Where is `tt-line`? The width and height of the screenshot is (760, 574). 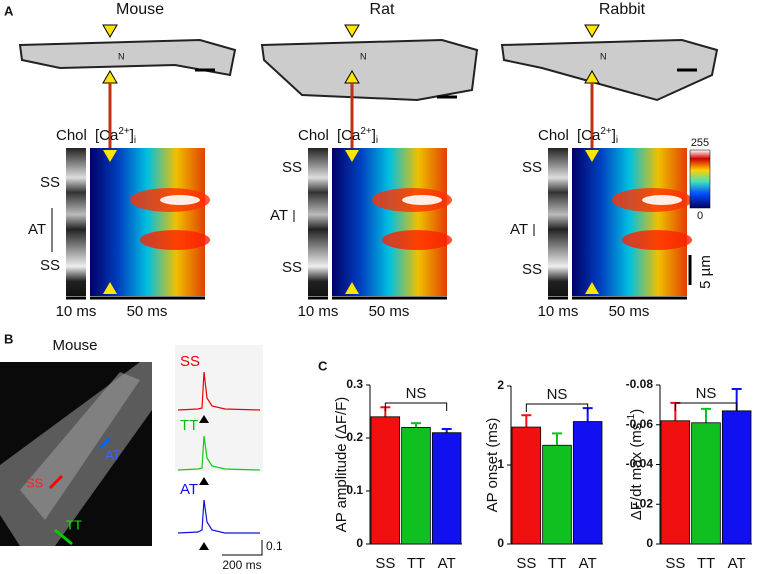
tt-line is located at coordinates (63, 537).